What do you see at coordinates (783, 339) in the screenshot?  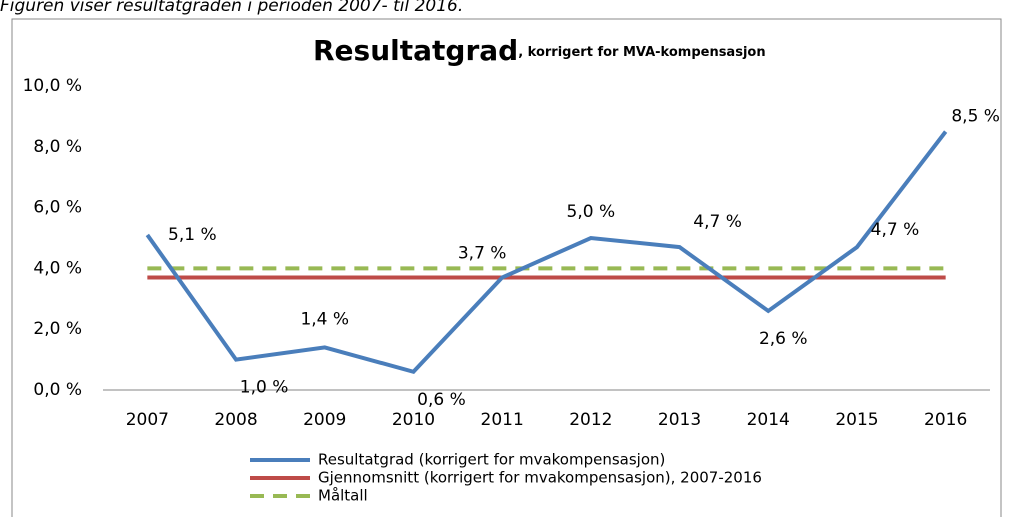 I see `data-label: 2,6 %` at bounding box center [783, 339].